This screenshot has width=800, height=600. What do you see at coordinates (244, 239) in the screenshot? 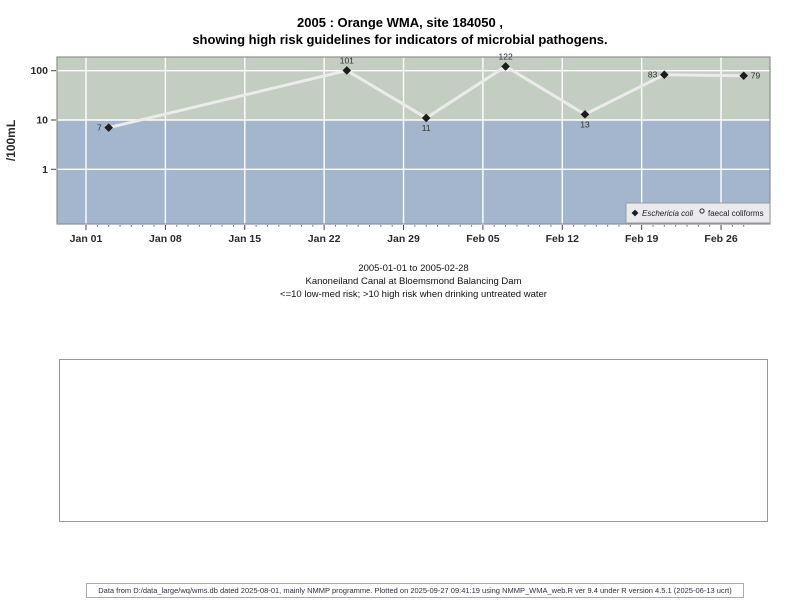
I see `x-tick-label: Jan 15` at bounding box center [244, 239].